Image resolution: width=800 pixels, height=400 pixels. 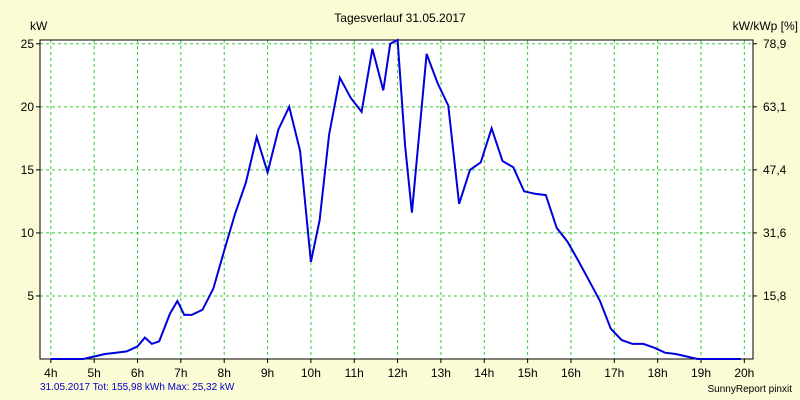 What do you see at coordinates (93, 373) in the screenshot?
I see `x-tick-label: 5h` at bounding box center [93, 373].